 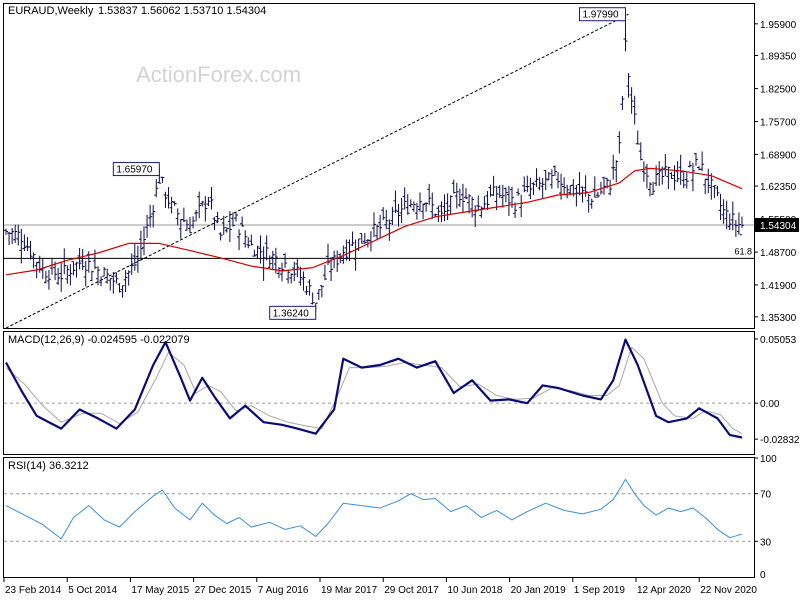 I want to click on x-tick-label: 19 Mar 2017, so click(x=349, y=590).